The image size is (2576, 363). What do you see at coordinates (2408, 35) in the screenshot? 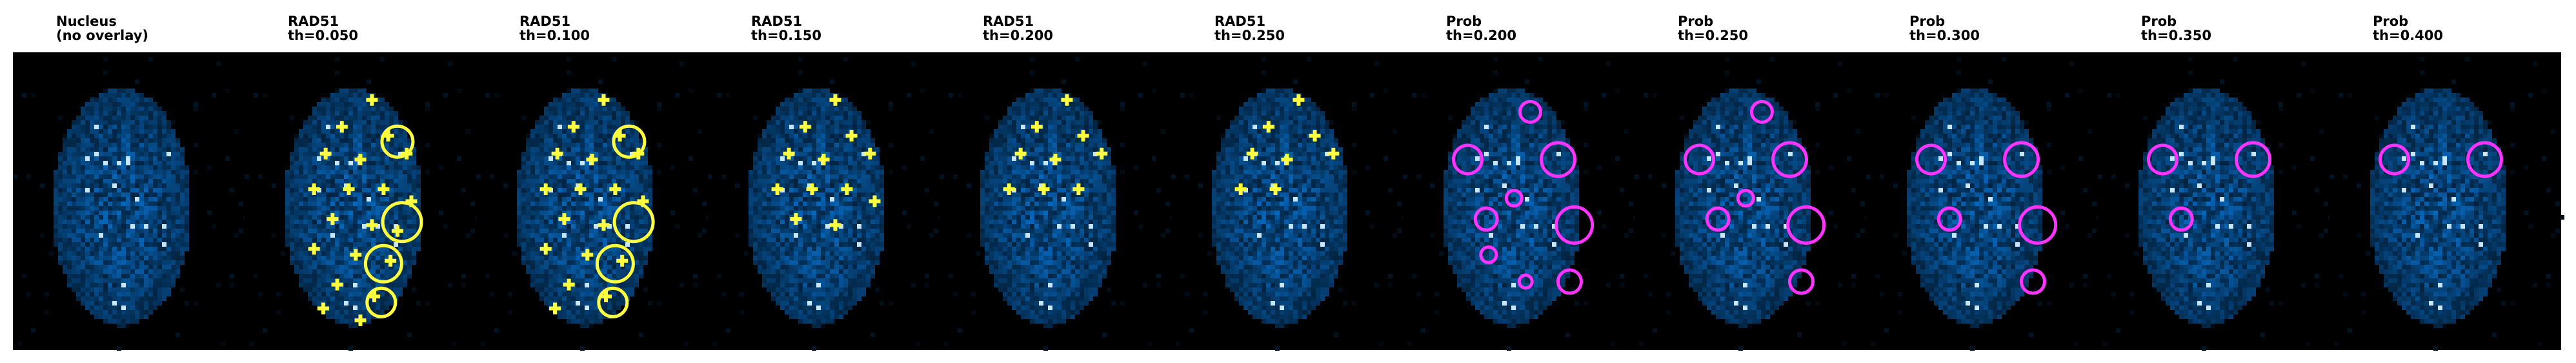
I see `panel-title-line: th=0.400` at bounding box center [2408, 35].